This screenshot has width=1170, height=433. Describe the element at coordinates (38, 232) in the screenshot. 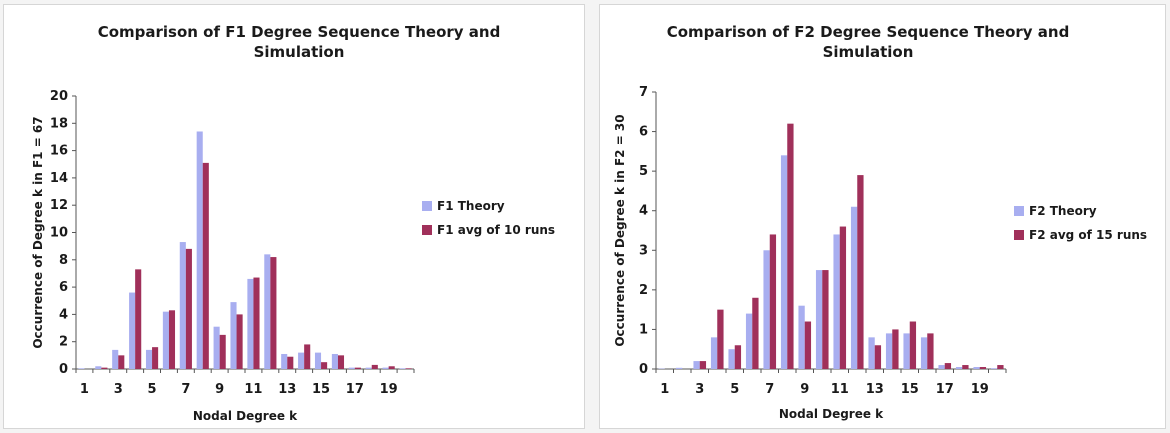

I see `y-axis-label: Occurrence of Degree k in F1 = 67` at that location.